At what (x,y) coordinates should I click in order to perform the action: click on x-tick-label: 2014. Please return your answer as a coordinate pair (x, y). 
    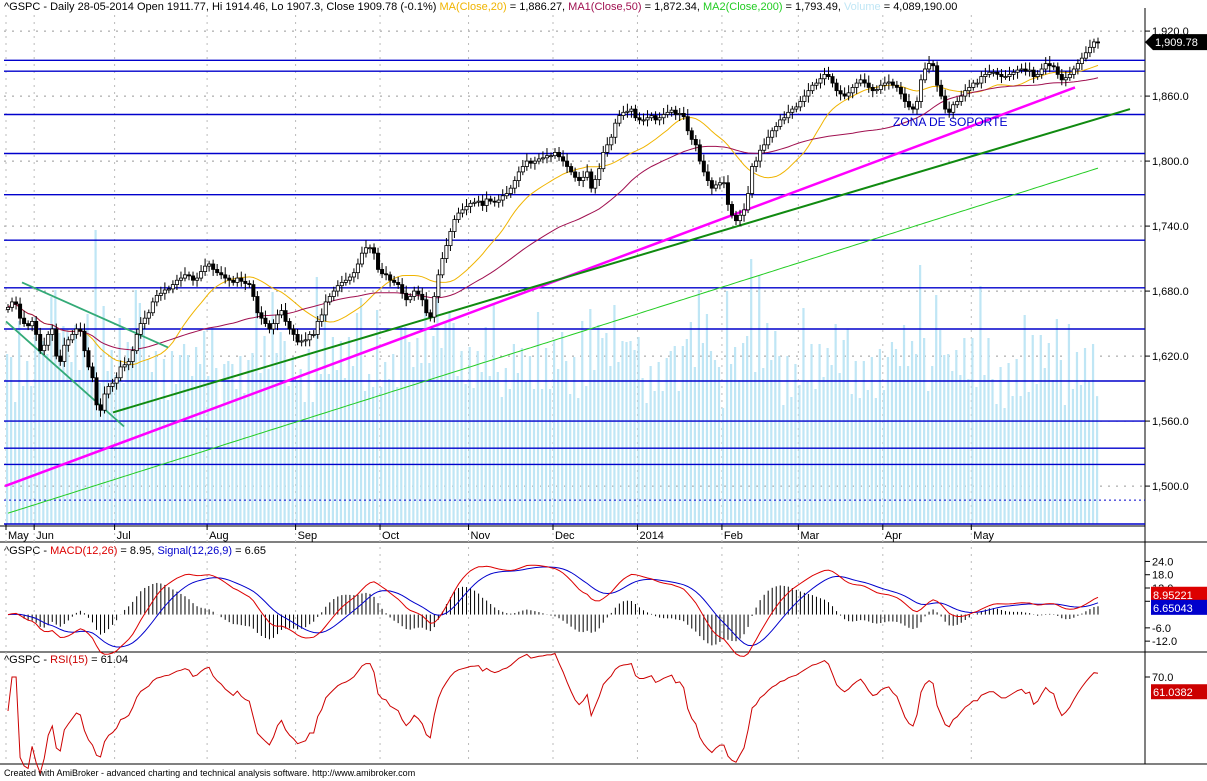
    Looking at the image, I should click on (651, 536).